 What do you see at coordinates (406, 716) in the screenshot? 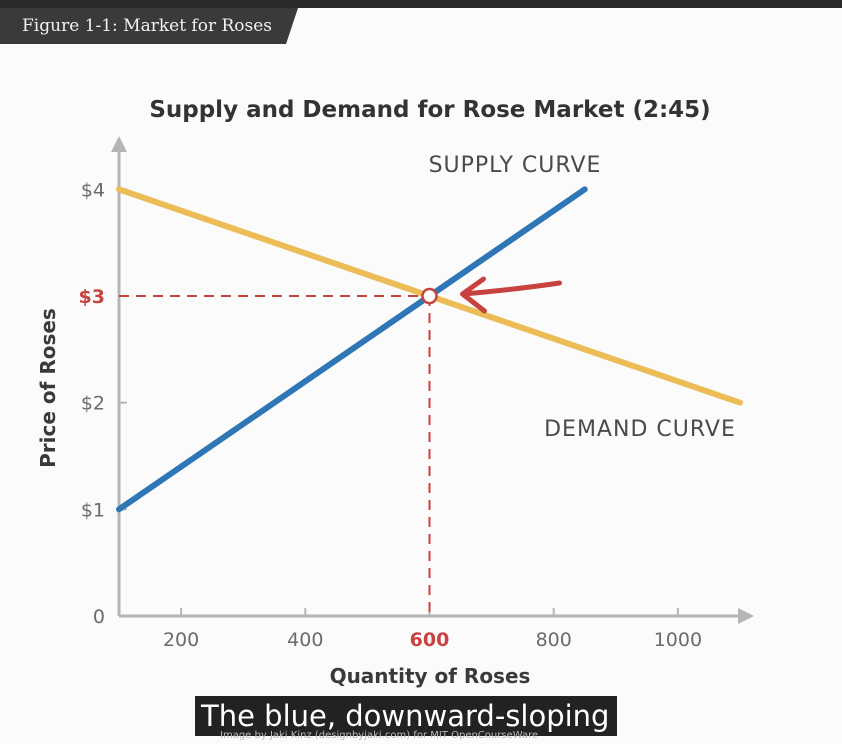
I see `subtitle-caption: The blue, downward-sloping` at bounding box center [406, 716].